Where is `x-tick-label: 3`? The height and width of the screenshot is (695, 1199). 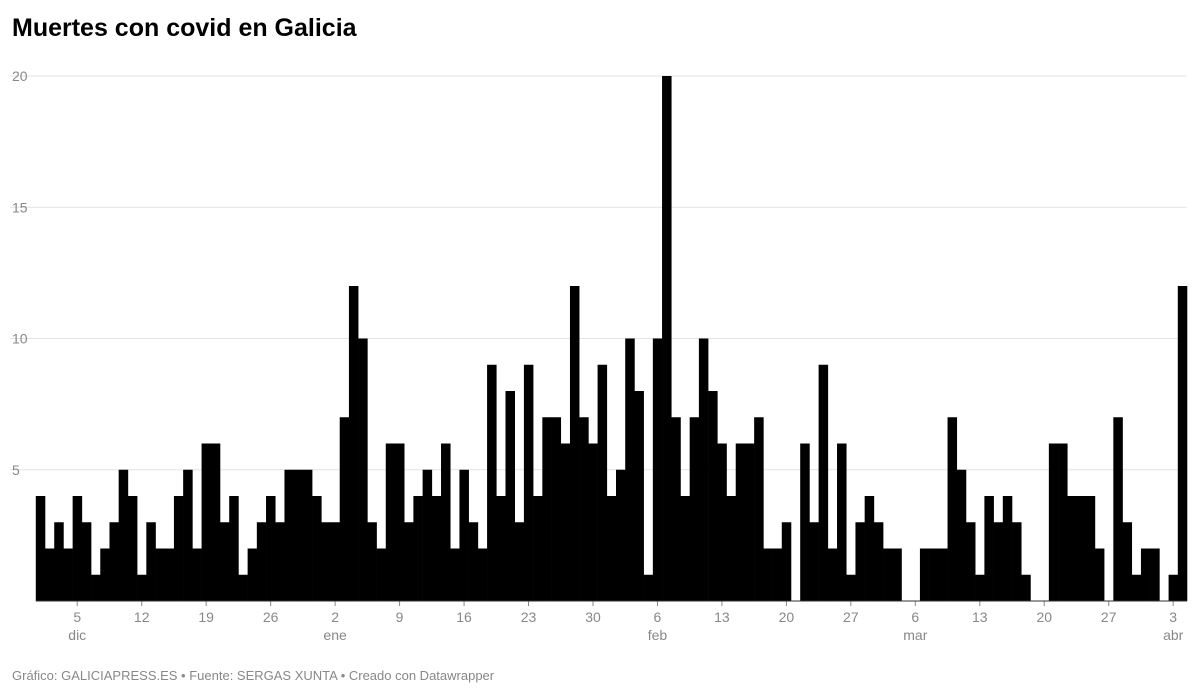
x-tick-label: 3 is located at coordinates (1173, 617).